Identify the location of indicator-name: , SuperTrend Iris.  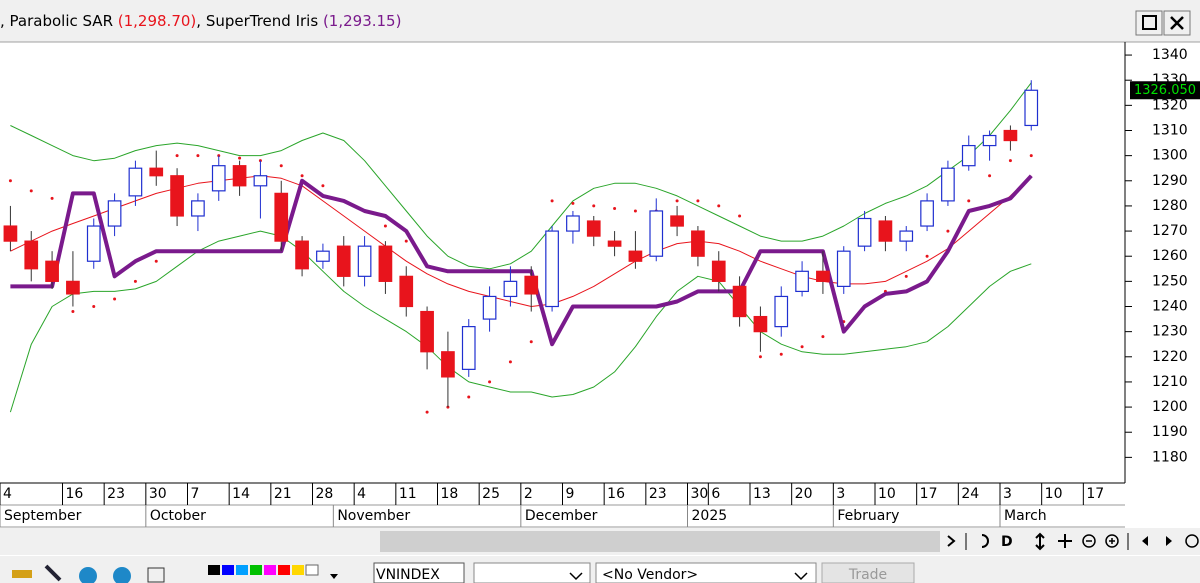
(259, 21).